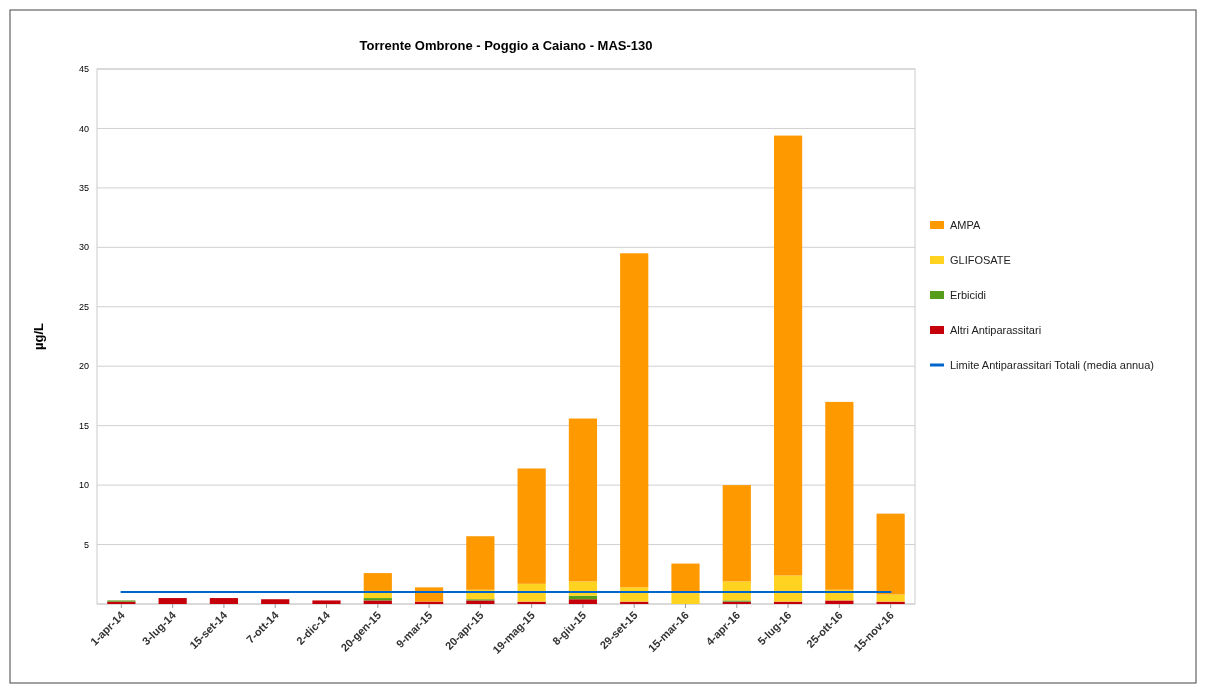  I want to click on legend-label: Erbicidi, so click(968, 294).